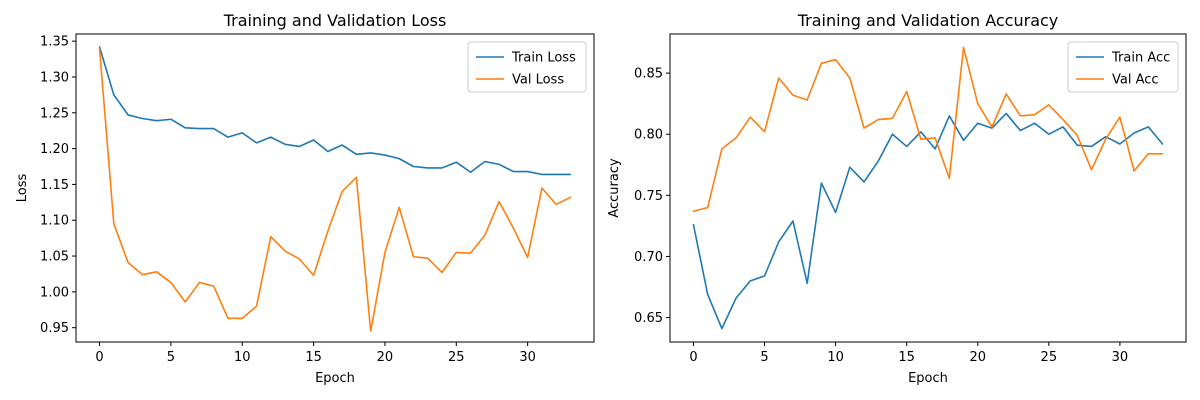 The image size is (1200, 400). I want to click on legend-label-val-acc: Val Acc, so click(1135, 80).